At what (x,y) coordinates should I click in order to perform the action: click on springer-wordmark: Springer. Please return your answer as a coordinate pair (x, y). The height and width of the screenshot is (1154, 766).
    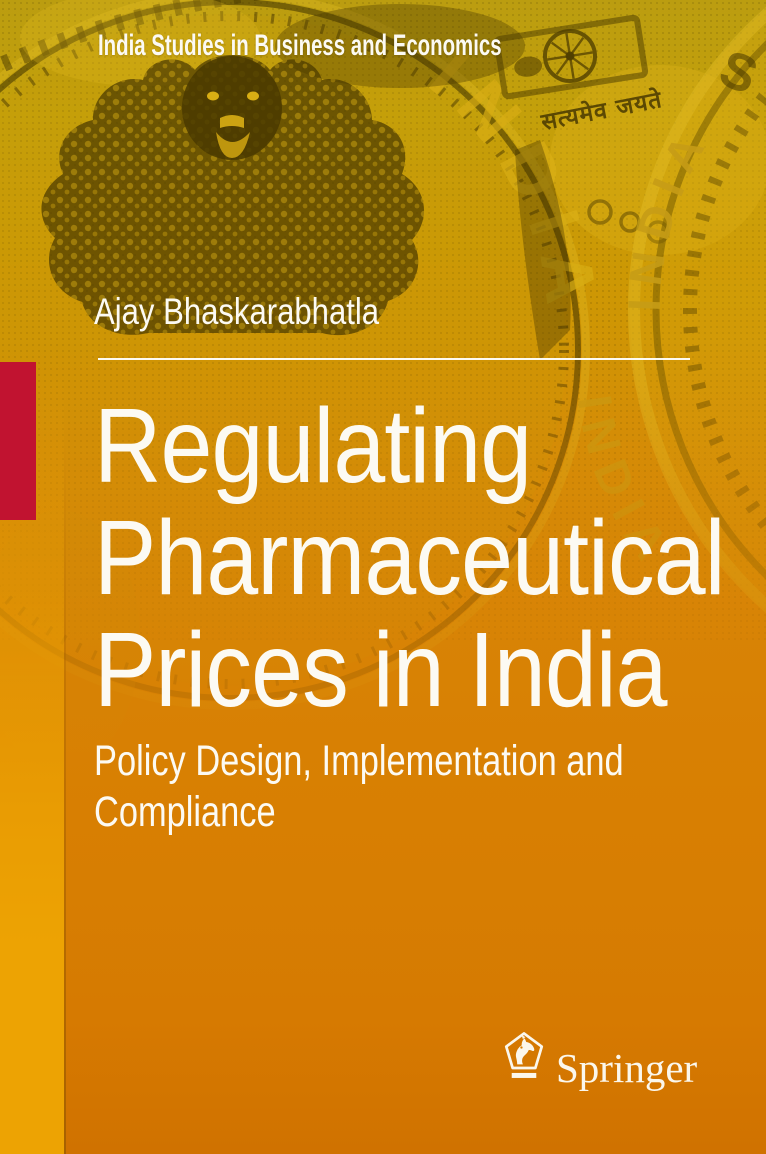
    Looking at the image, I should click on (627, 1068).